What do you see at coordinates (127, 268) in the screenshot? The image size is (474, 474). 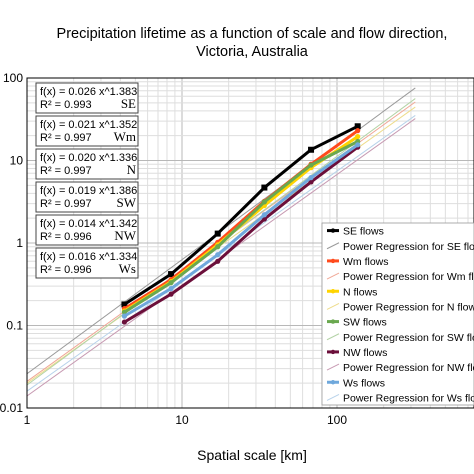 I see `equation-direction: Ws` at bounding box center [127, 268].